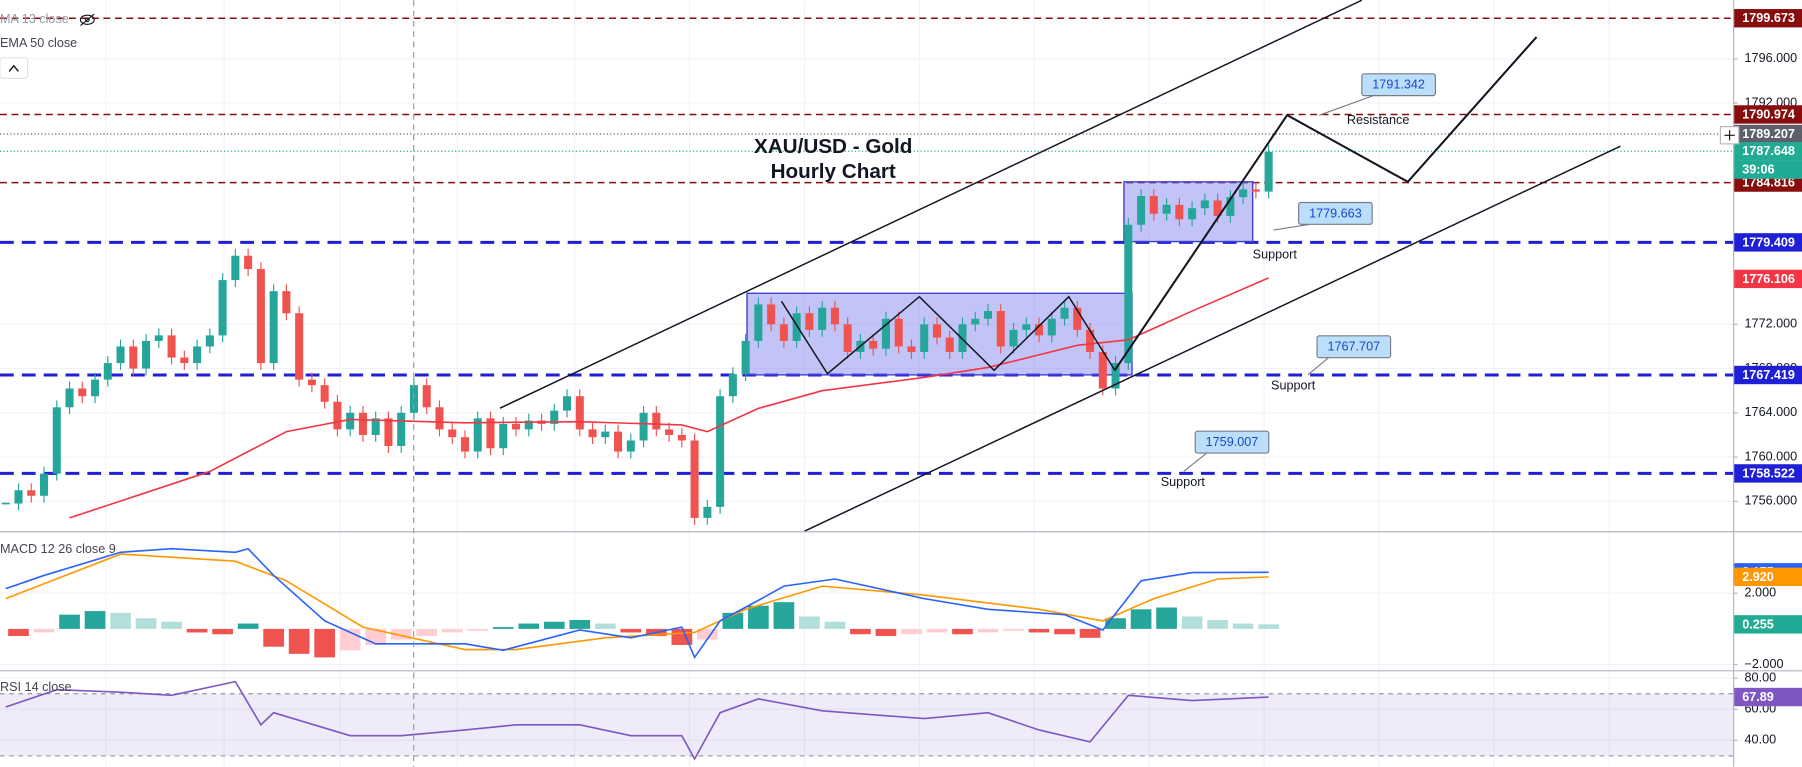 The height and width of the screenshot is (767, 1802). What do you see at coordinates (637, 602) in the screenshot?
I see `signal-line` at bounding box center [637, 602].